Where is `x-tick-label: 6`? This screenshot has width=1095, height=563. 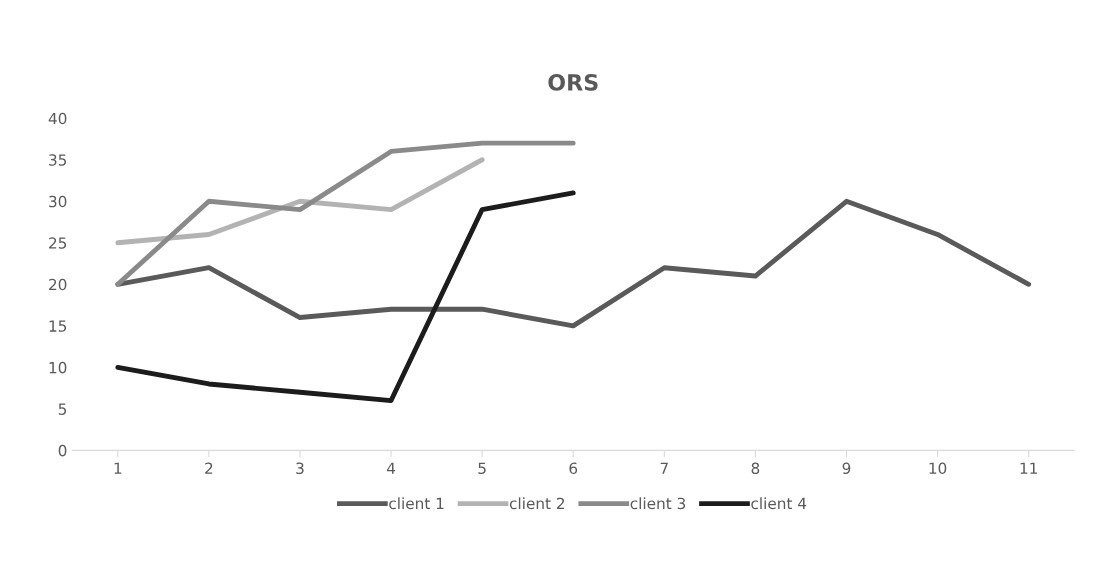 x-tick-label: 6 is located at coordinates (573, 468).